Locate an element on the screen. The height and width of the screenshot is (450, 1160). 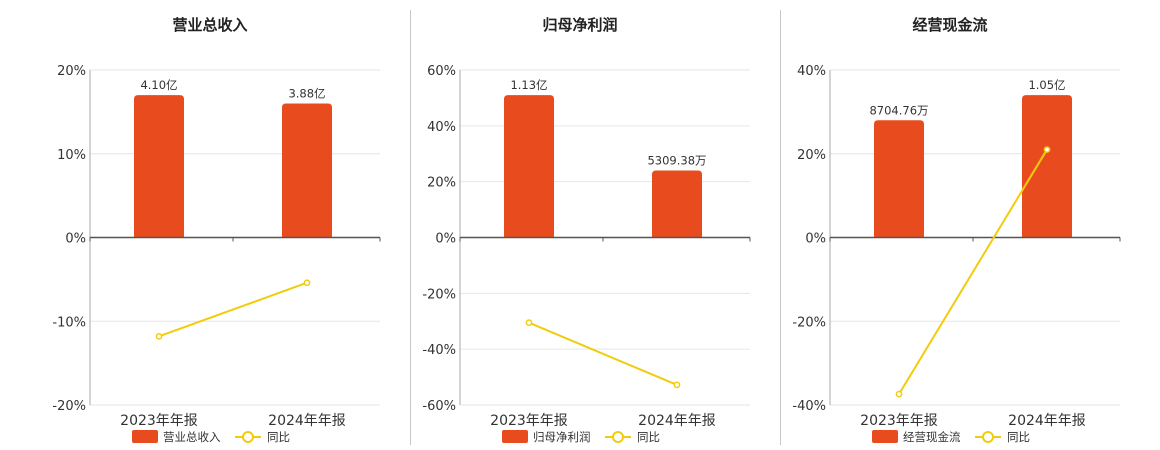
legend-bar-label: 经营现金流 is located at coordinates (932, 437).